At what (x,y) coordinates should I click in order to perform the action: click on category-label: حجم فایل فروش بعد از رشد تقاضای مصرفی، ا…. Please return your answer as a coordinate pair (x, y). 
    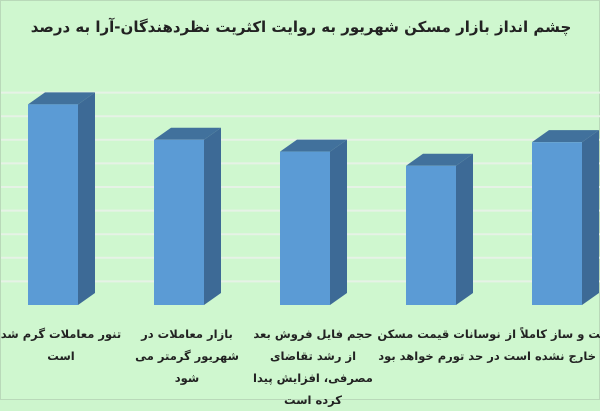
    Looking at the image, I should click on (313, 367).